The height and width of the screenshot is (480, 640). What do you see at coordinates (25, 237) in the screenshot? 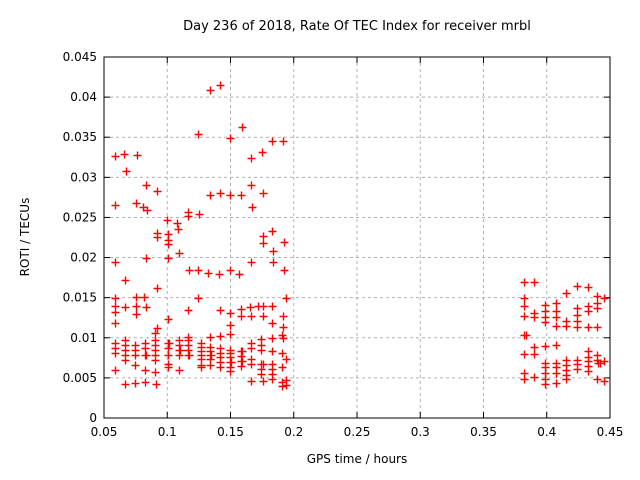
I see `y-axis-label: ROTI / TECUs` at bounding box center [25, 237].